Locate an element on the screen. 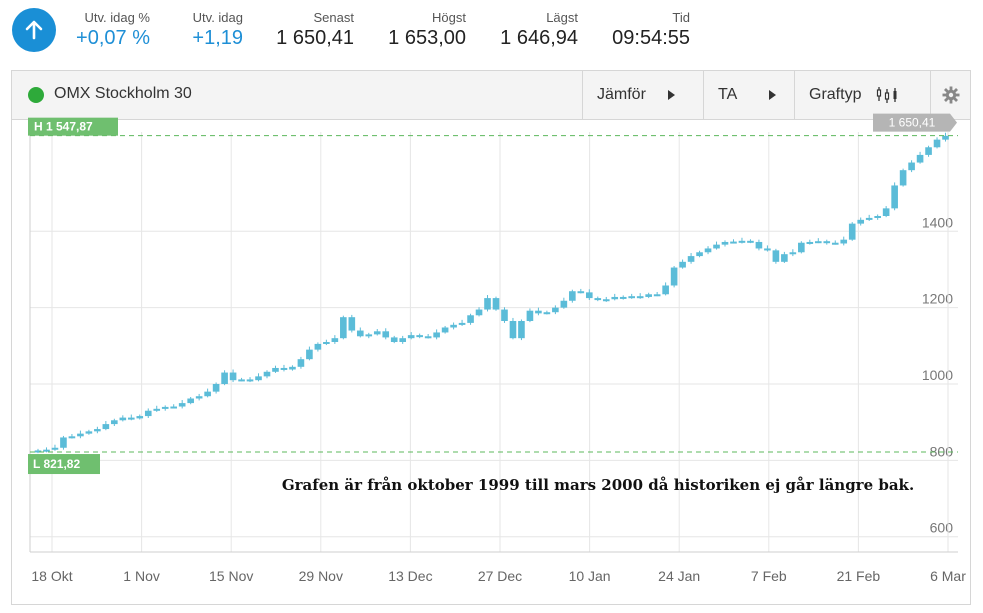  stat-label: Tid is located at coordinates (681, 17).